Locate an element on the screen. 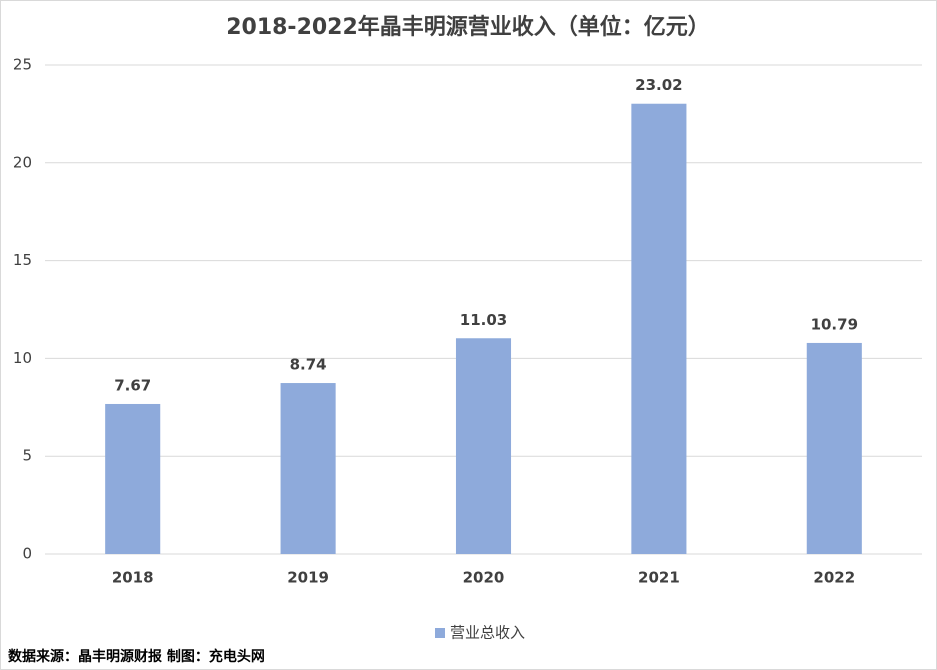 Image resolution: width=937 pixels, height=670 pixels. legend-label: 营业总收入 is located at coordinates (487, 633).